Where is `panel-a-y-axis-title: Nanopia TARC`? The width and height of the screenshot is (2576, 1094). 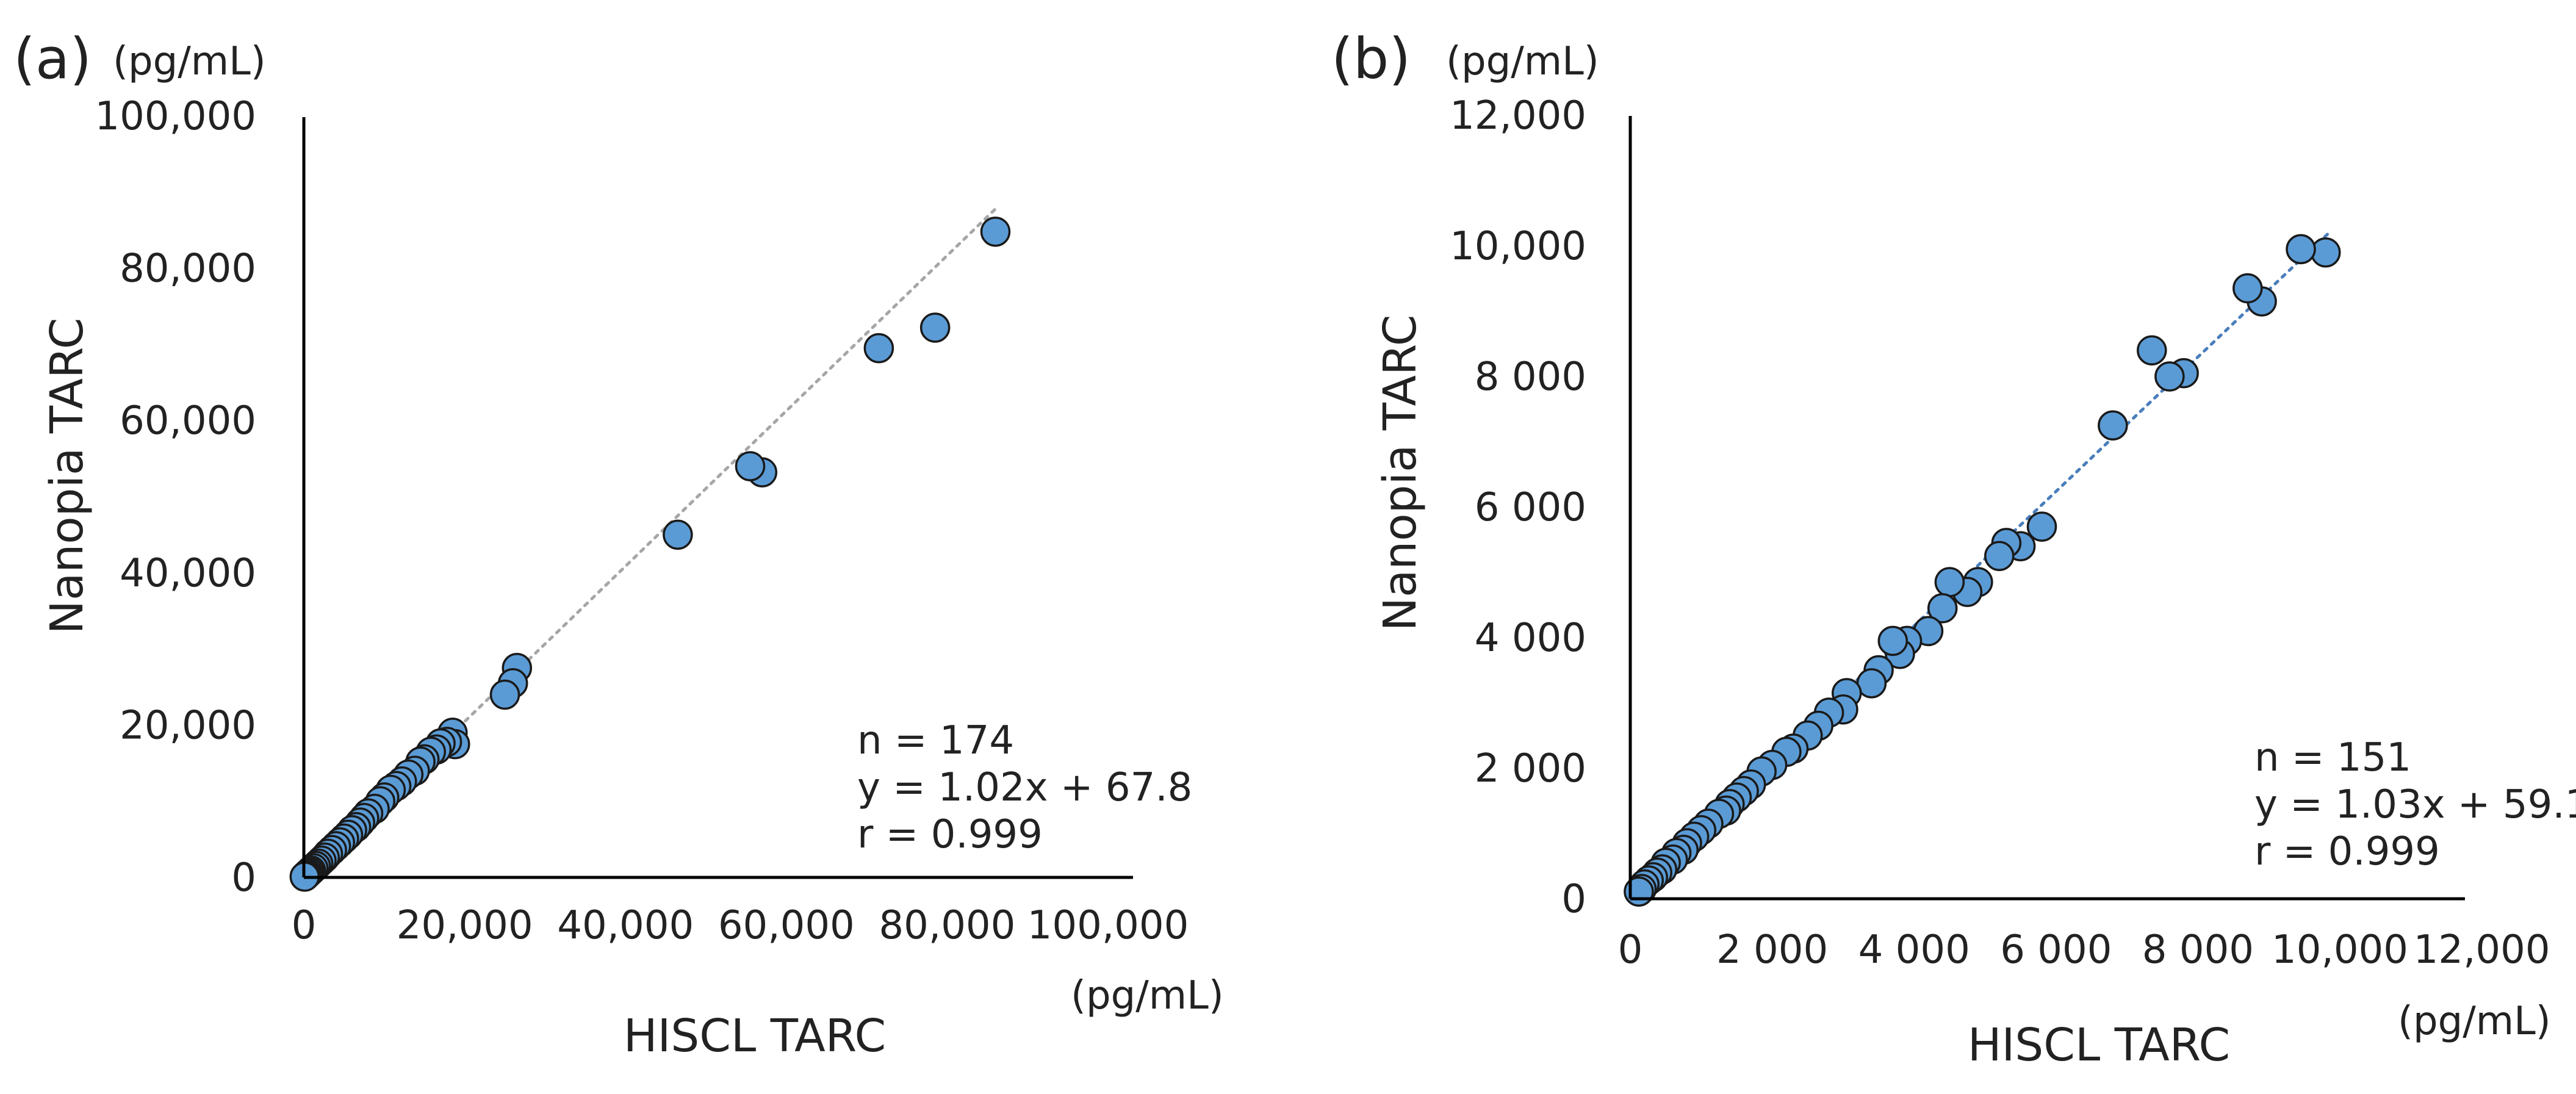 panel-a-y-axis-title: Nanopia TARC is located at coordinates (67, 476).